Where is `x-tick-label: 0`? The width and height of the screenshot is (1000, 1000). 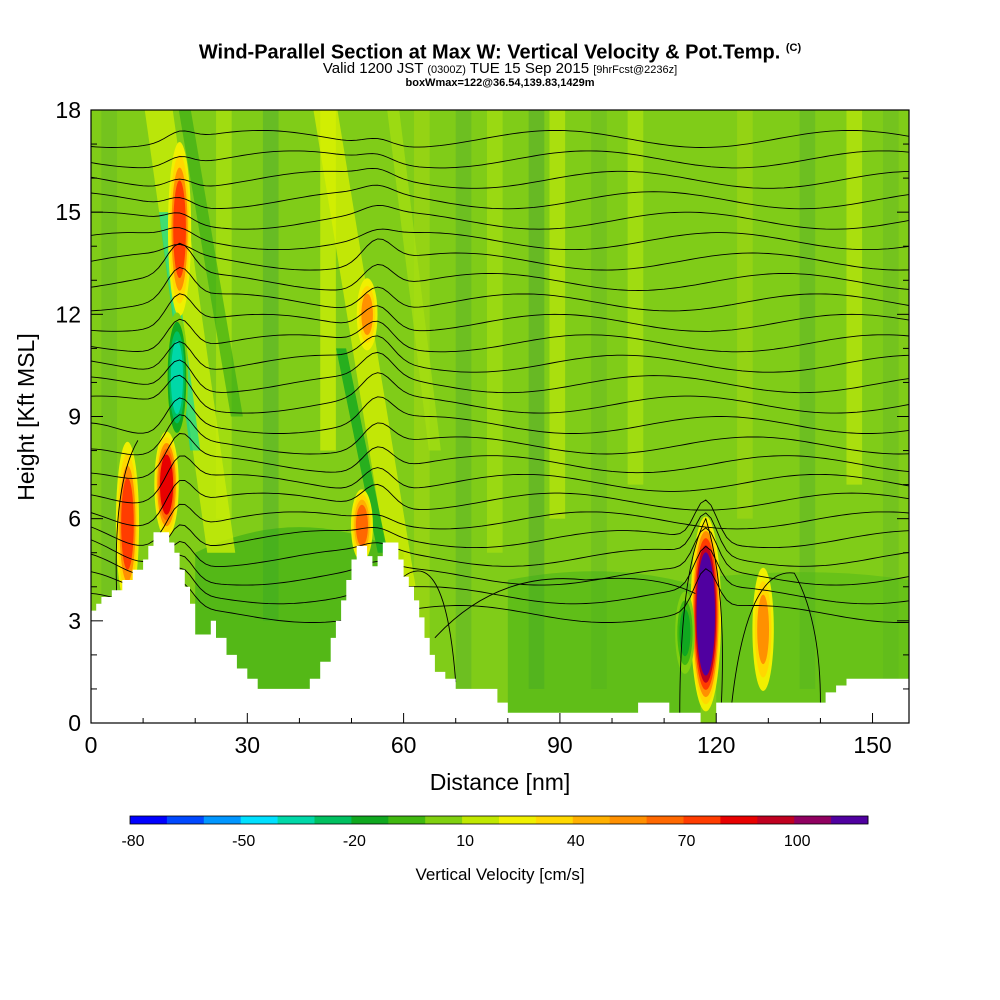
x-tick-label: 0 is located at coordinates (91, 745).